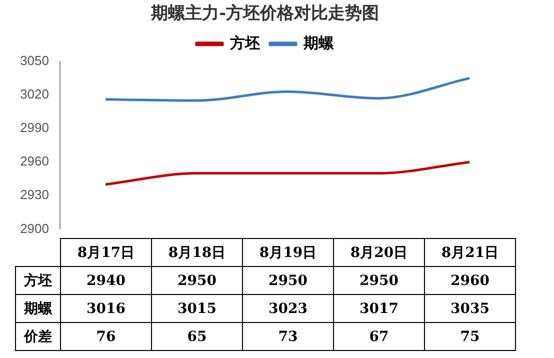 This screenshot has width=554, height=358. Describe the element at coordinates (34, 194) in the screenshot. I see `y-tick-label: 2930` at that location.